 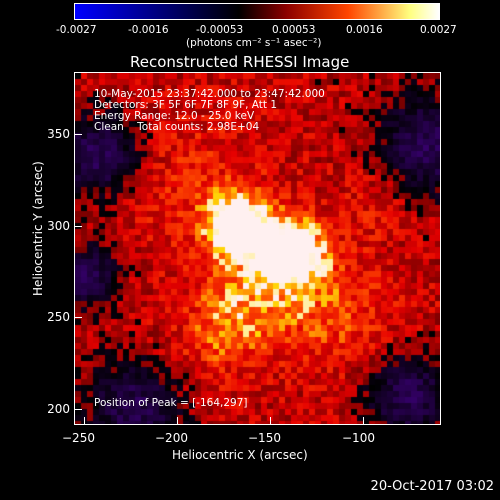 I want to click on info-peak-position: Position of Peak = [-164,297], so click(x=171, y=403).